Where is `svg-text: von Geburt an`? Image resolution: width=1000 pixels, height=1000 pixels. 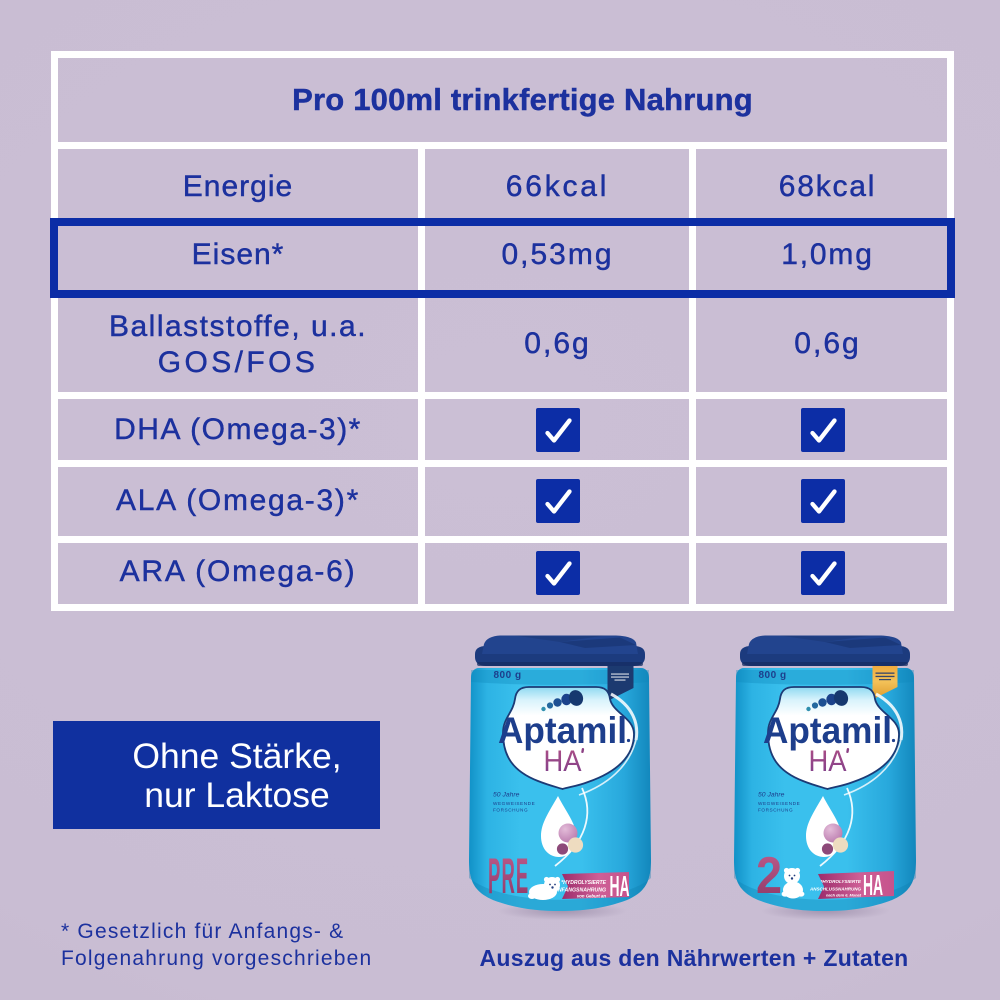
svg-text: von Geburt an is located at coordinates (592, 895).